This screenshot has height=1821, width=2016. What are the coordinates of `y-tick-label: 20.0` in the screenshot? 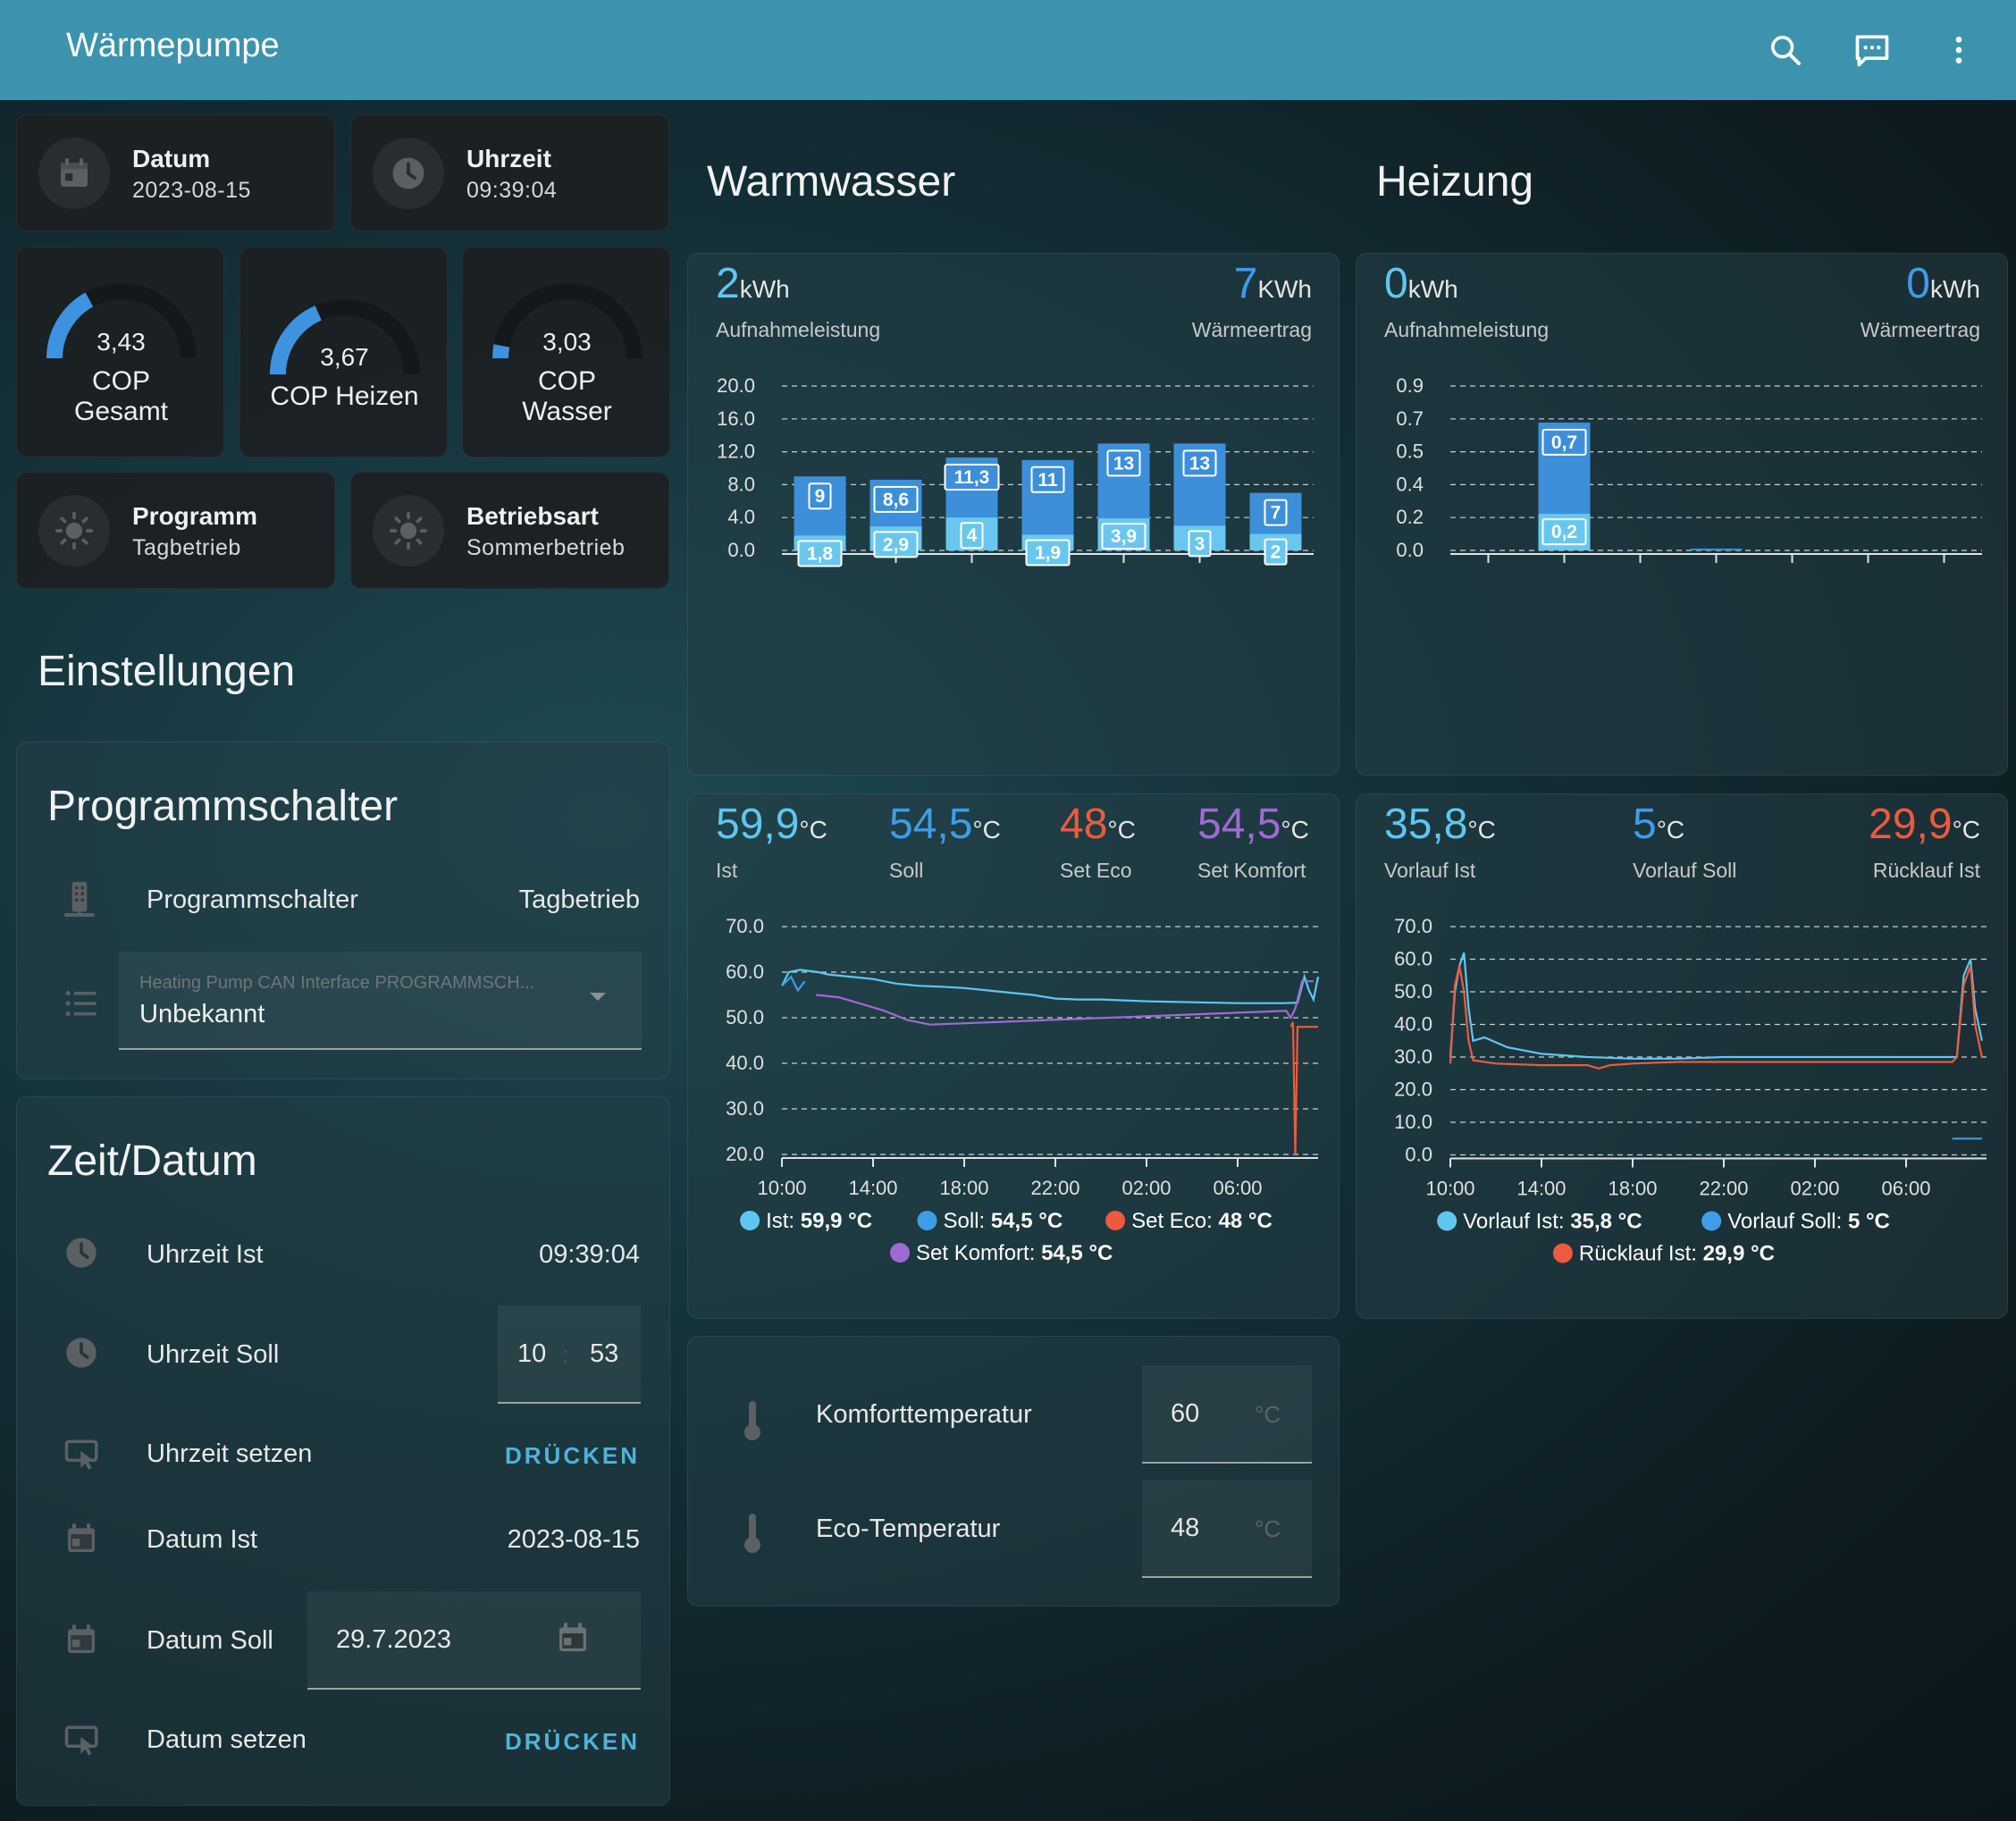 It's located at (736, 385).